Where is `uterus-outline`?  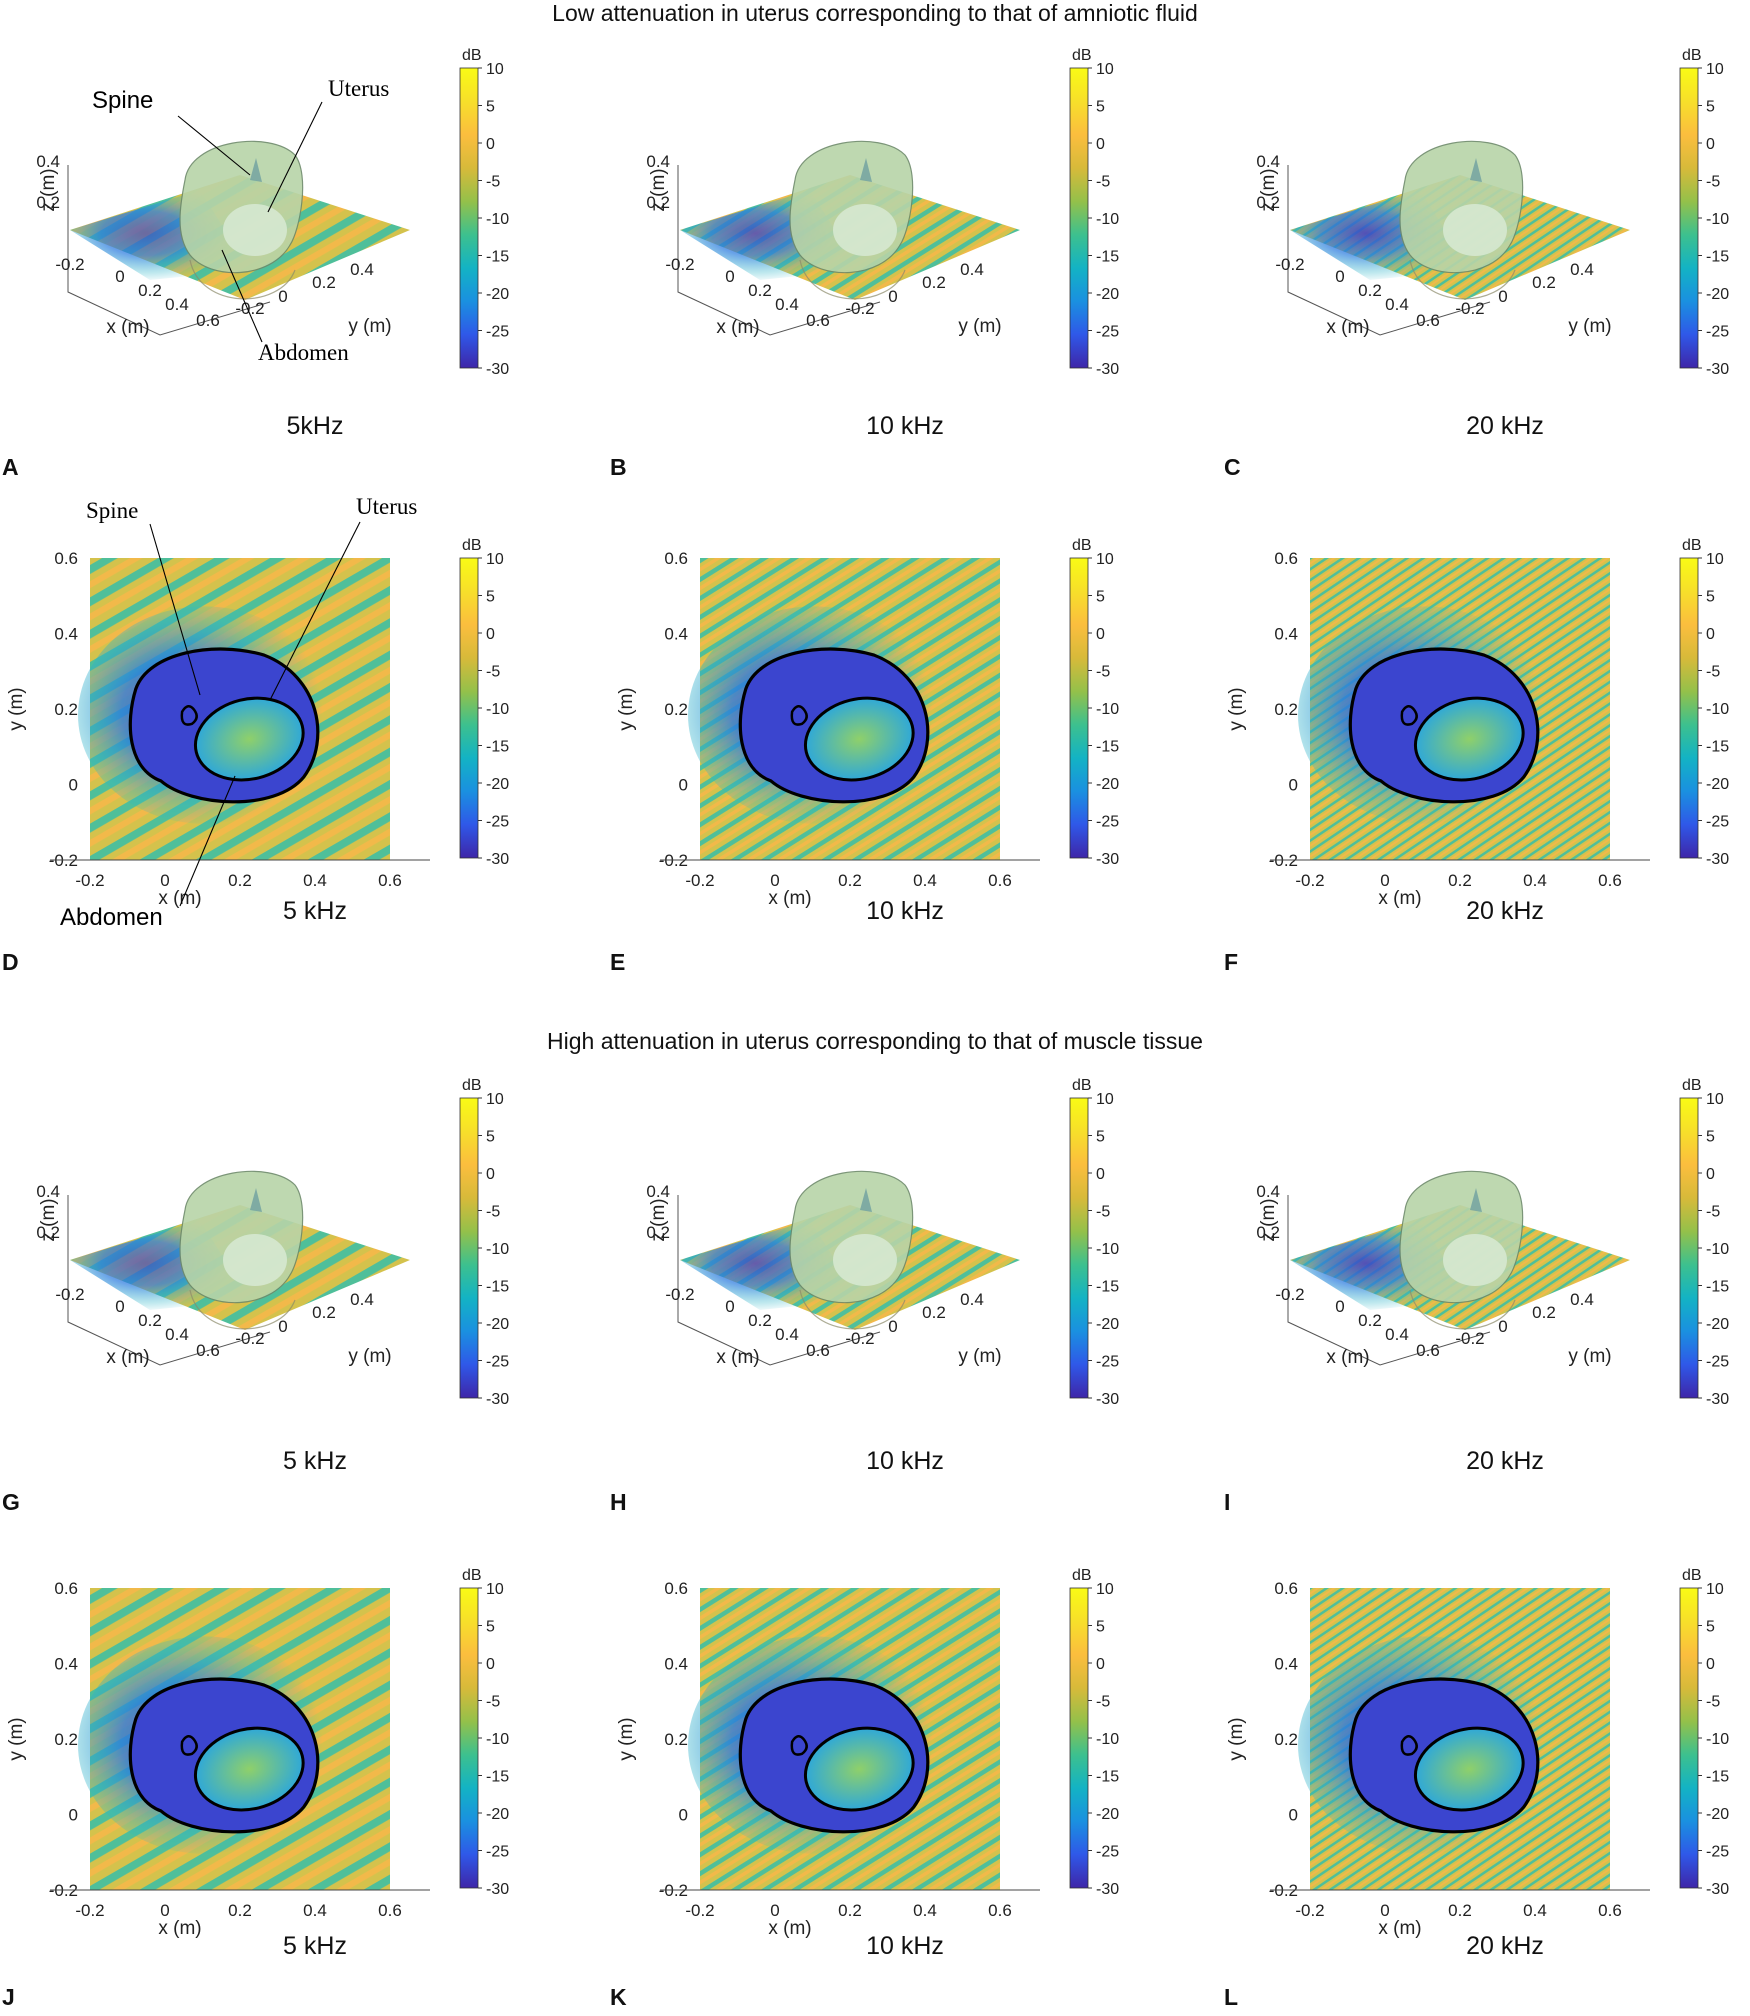
uterus-outline is located at coordinates (1469, 739).